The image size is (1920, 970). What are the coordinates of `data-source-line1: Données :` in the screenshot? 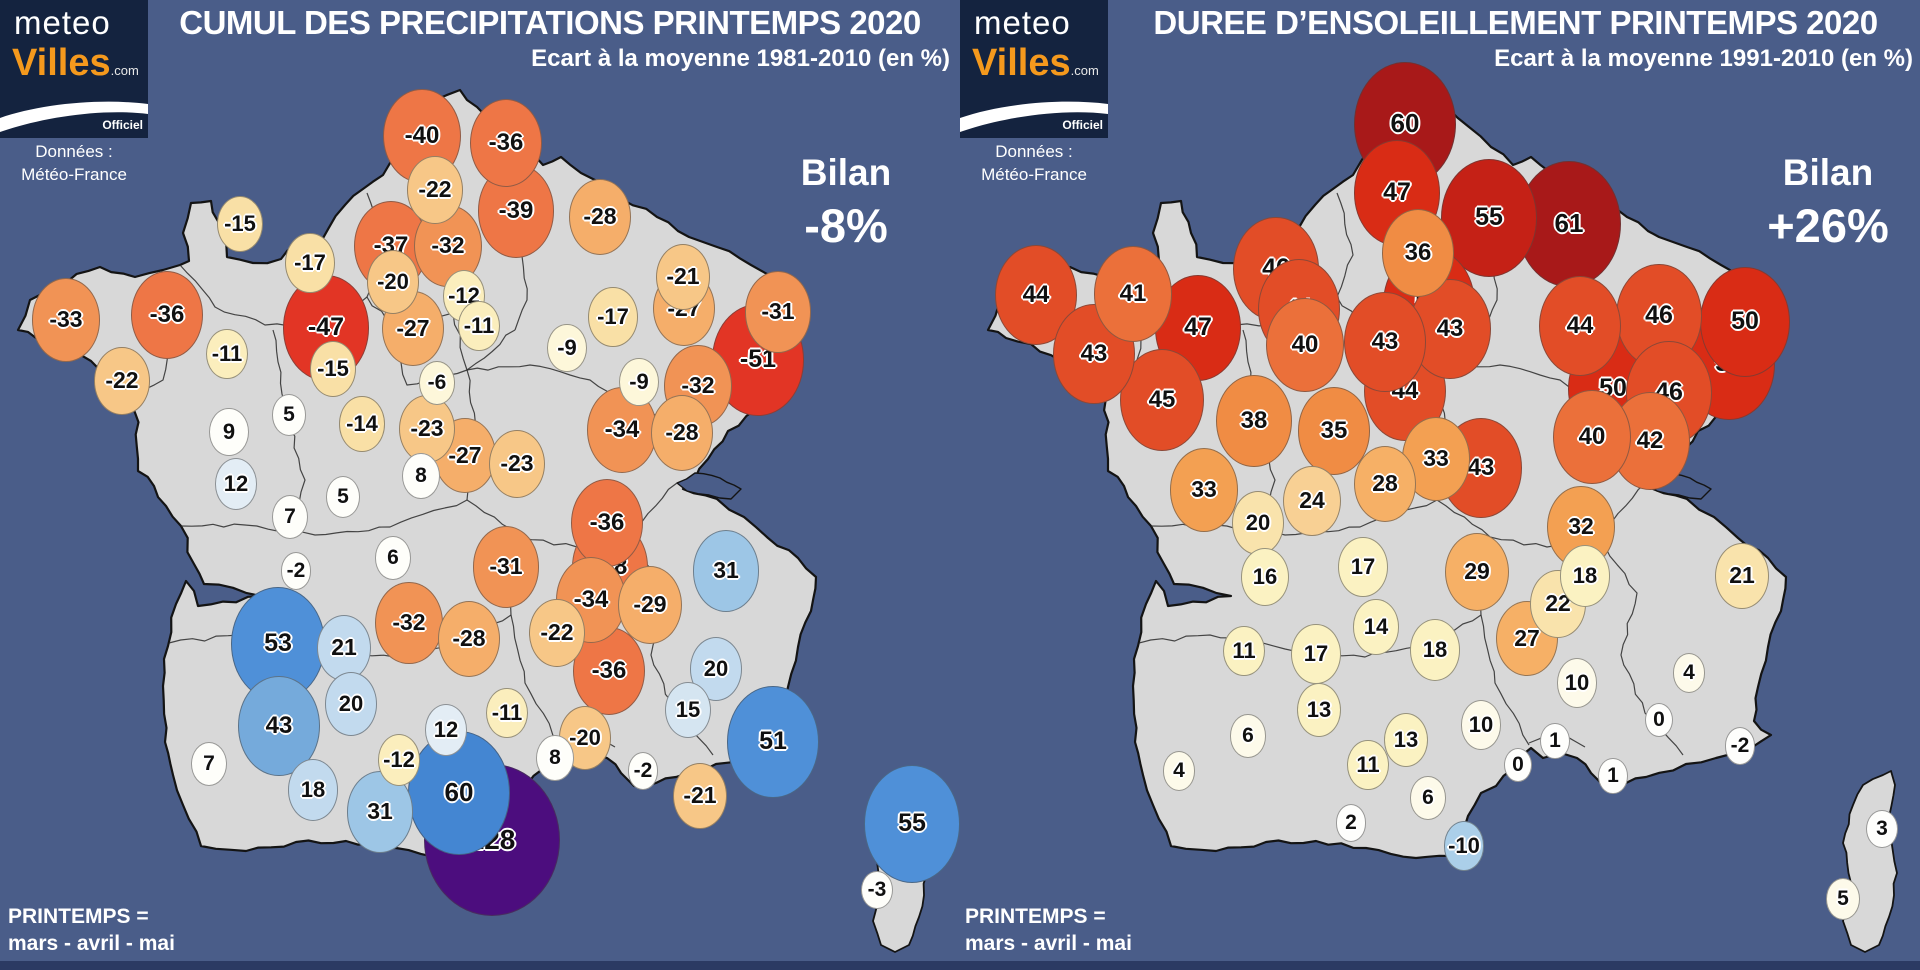 It's located at (74, 151).